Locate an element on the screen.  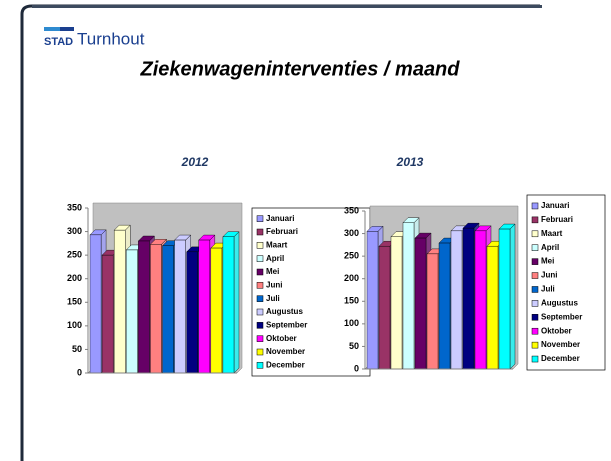
slide-title: Ziekenwageninterventies / maand is located at coordinates (300, 69).